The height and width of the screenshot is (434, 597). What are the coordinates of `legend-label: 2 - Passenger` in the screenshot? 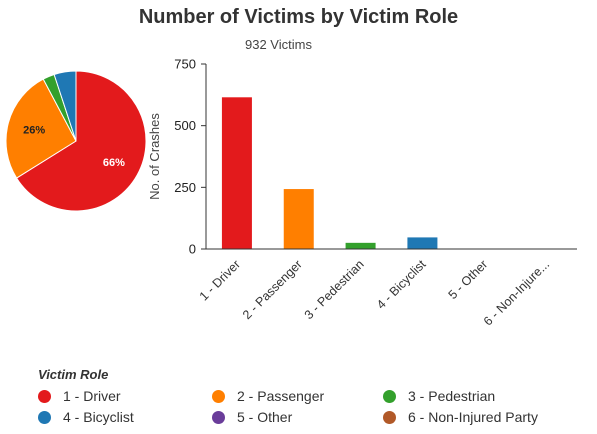 It's located at (281, 396).